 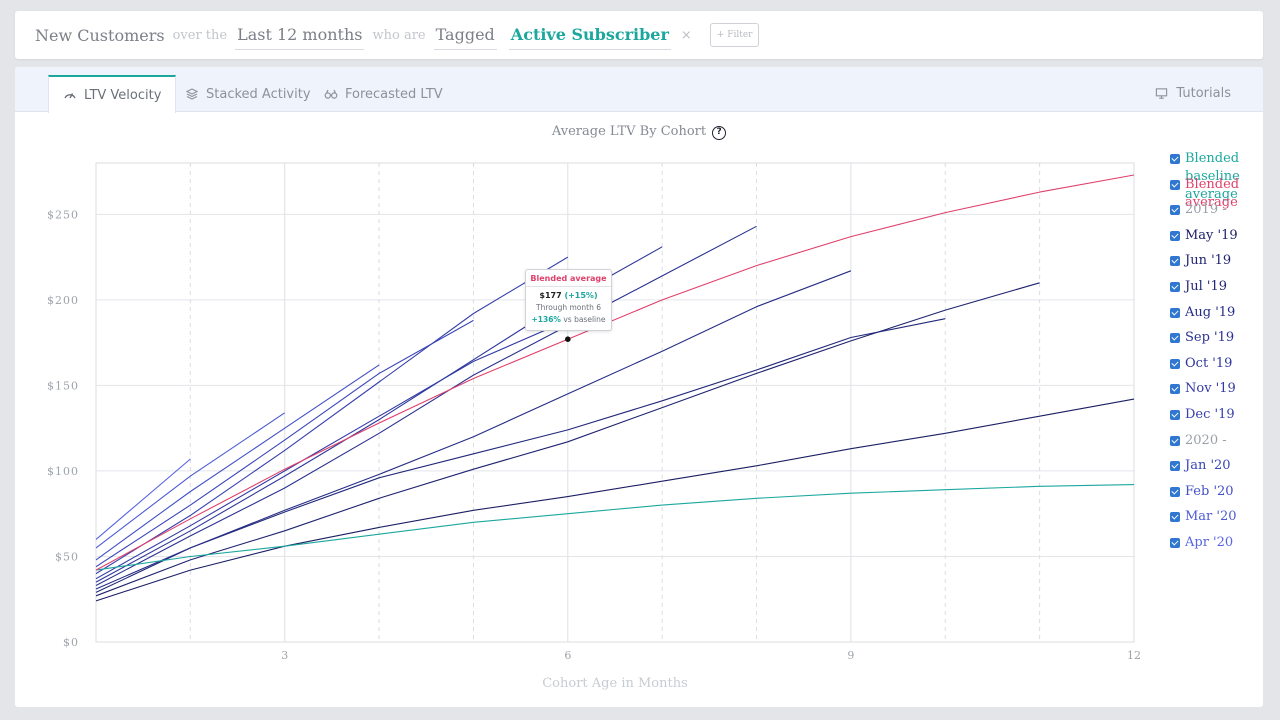 I want to click on tooltip-vs-row: +136% vs baseline, so click(x=568, y=319).